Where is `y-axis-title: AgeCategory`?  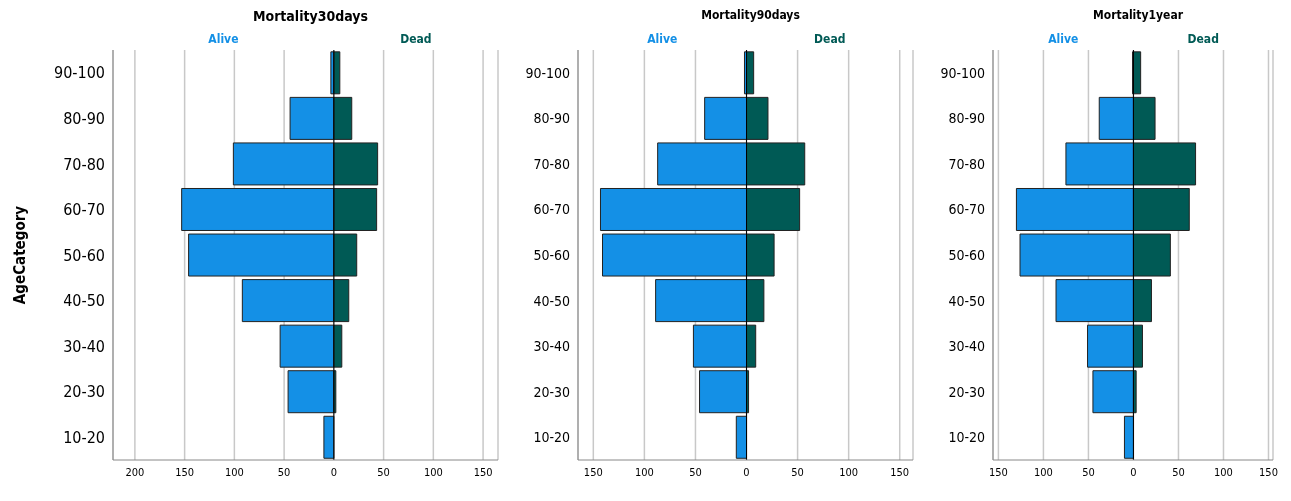 y-axis-title: AgeCategory is located at coordinates (20, 255).